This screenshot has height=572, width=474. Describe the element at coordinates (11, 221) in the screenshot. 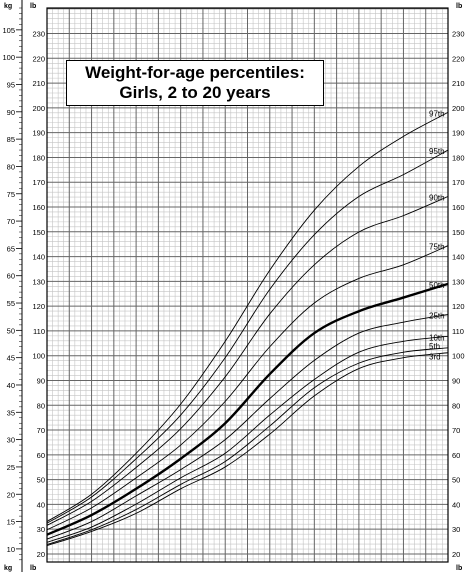

I see `kg-tick-label: 70` at that location.